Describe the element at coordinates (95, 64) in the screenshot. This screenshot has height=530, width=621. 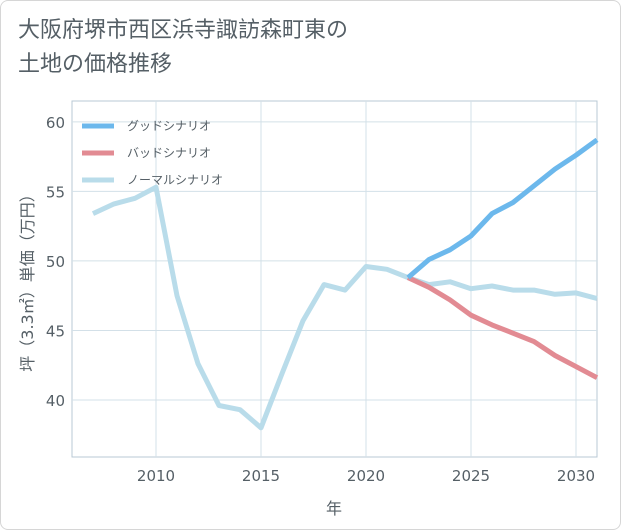
I see `chart-title-line-2: 土地の価格推移` at that location.